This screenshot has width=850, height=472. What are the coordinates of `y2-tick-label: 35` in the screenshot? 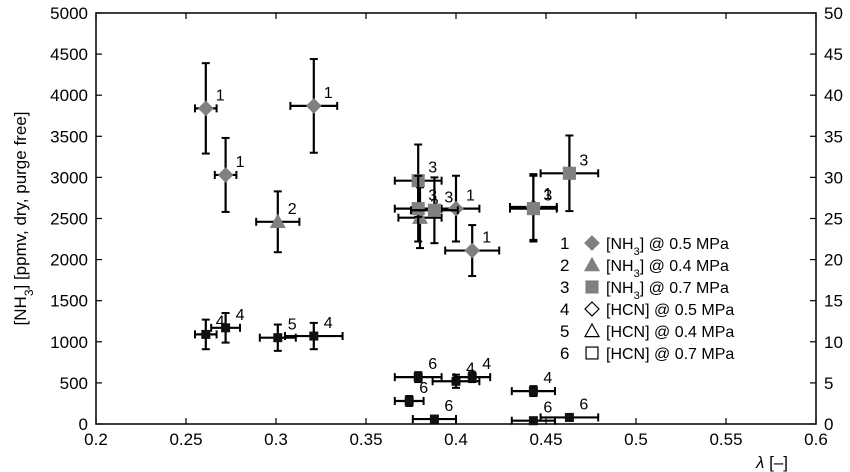 It's located at (833, 136).